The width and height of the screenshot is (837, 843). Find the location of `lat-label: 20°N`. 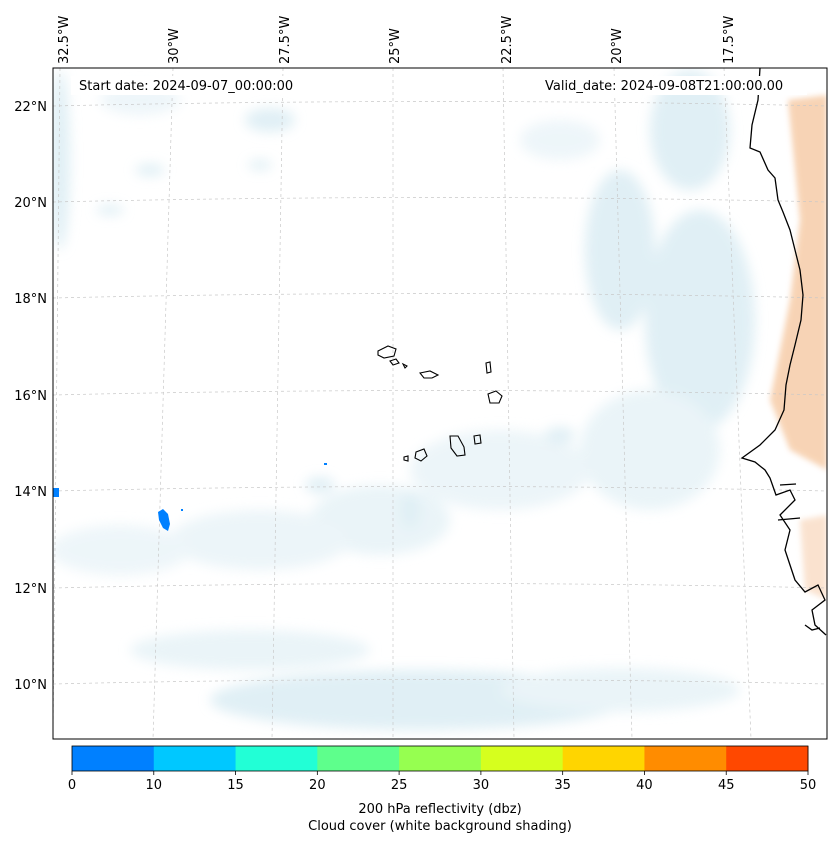

lat-label: 20°N is located at coordinates (30, 203).